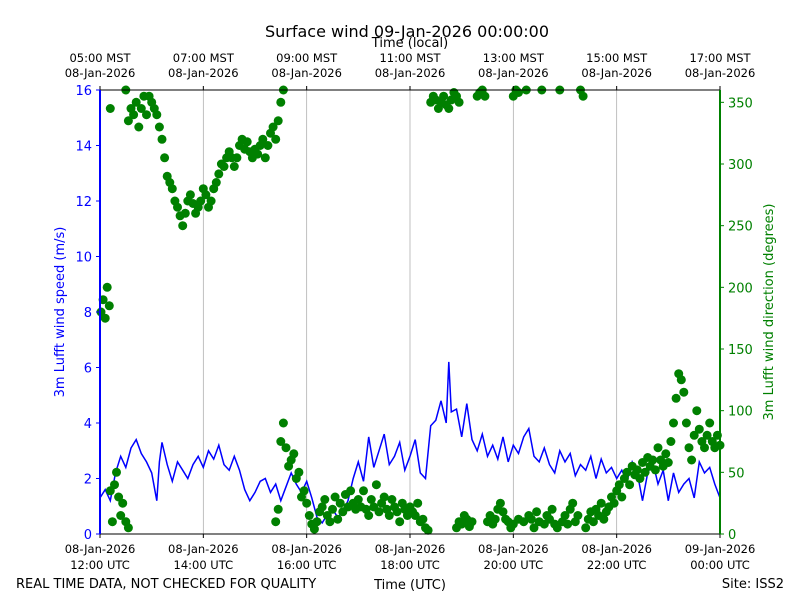  What do you see at coordinates (204, 565) in the screenshot?
I see `x-tick-label: 14:00 UTC` at bounding box center [204, 565].